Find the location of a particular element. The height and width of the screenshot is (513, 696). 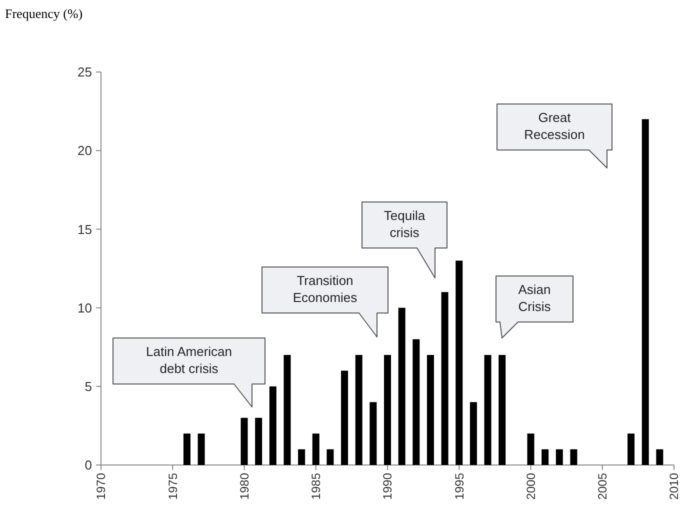

x-tick-label: 1995 is located at coordinates (459, 486).